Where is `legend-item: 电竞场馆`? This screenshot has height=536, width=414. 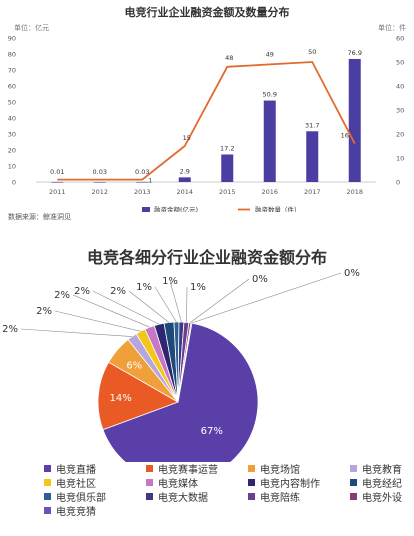
legend-item: 电竞场馆 is located at coordinates (299, 469).